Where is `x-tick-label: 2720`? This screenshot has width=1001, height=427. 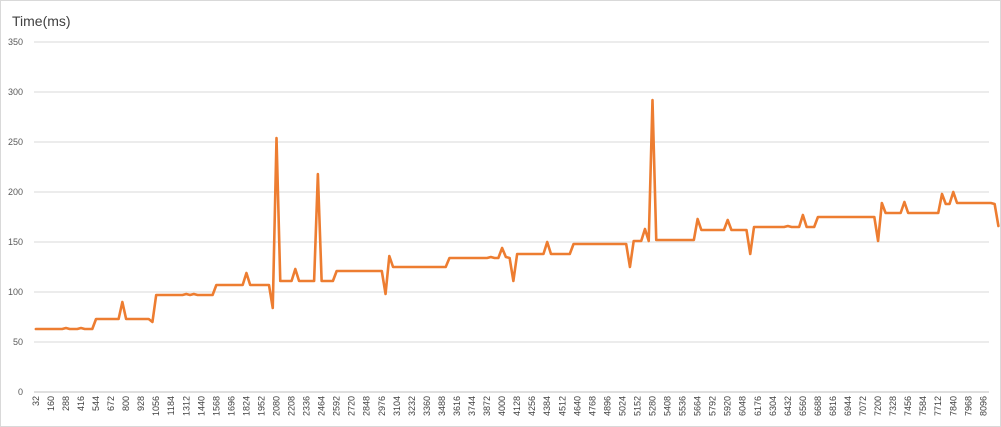
x-tick-label: 2720 is located at coordinates (352, 406).